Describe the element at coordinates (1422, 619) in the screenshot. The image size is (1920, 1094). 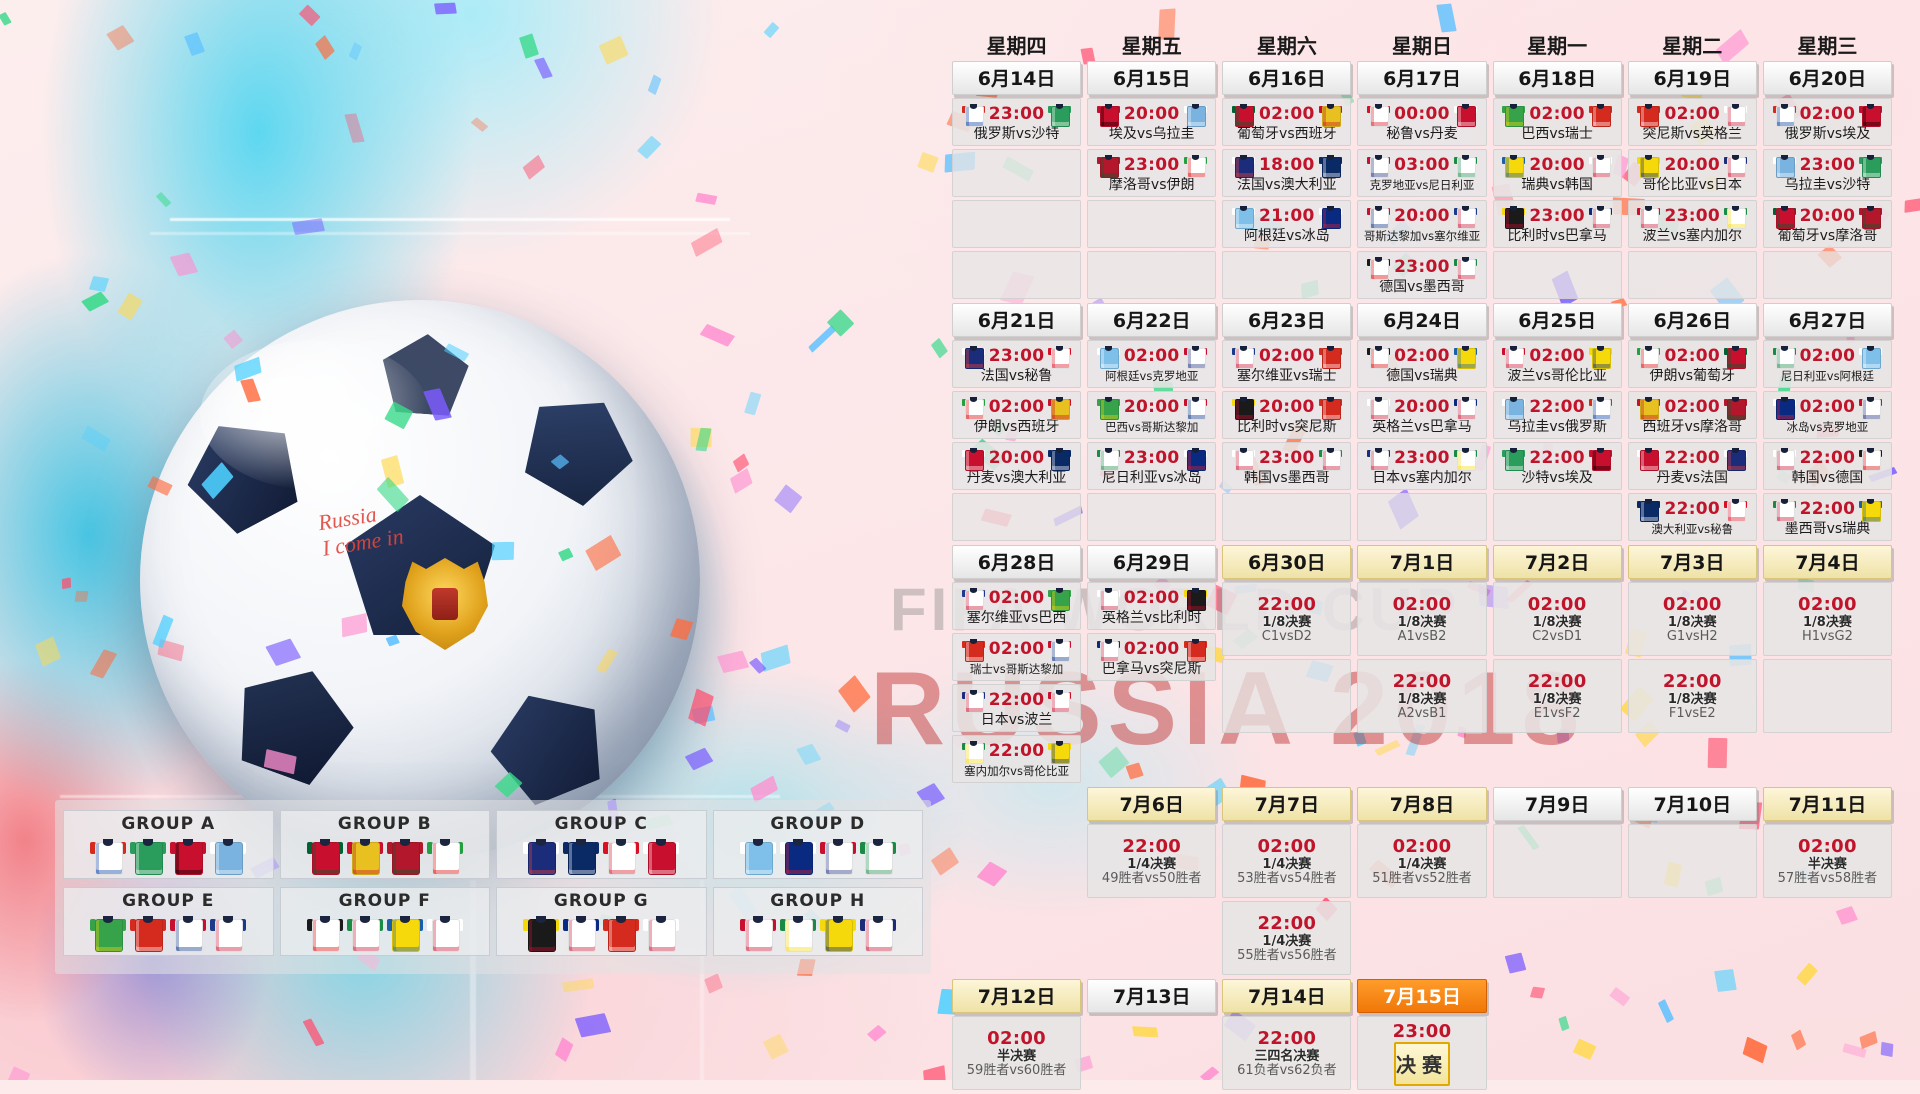
I see `match-cell-knockout: 02:00 1/8决赛 A1vsB2` at that location.